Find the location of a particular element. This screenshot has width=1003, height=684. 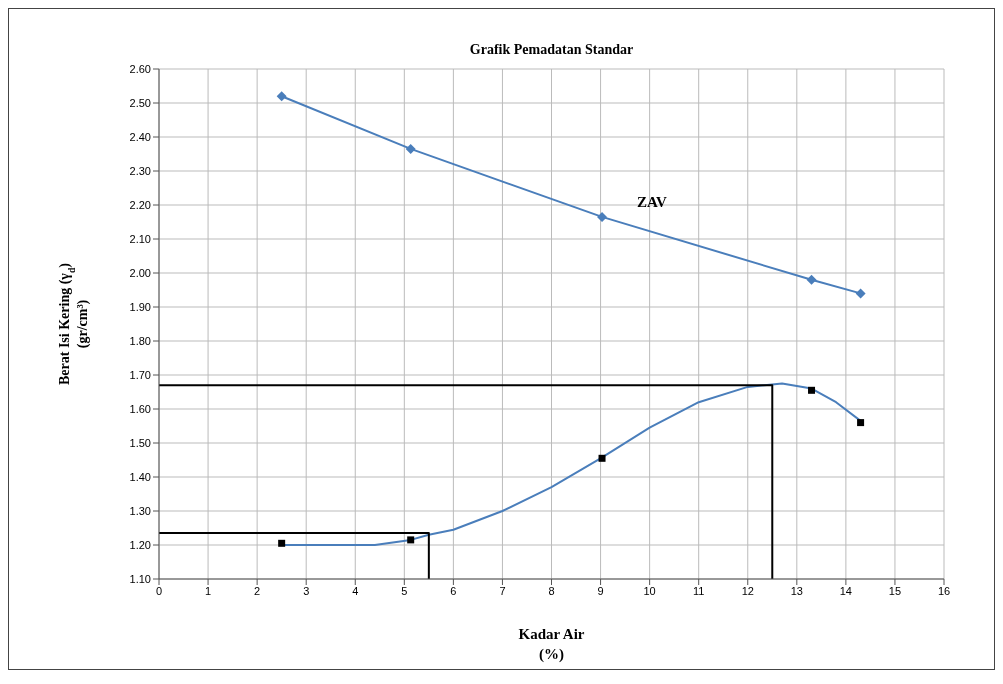

y-tick-label: 1.20 is located at coordinates (140, 544).